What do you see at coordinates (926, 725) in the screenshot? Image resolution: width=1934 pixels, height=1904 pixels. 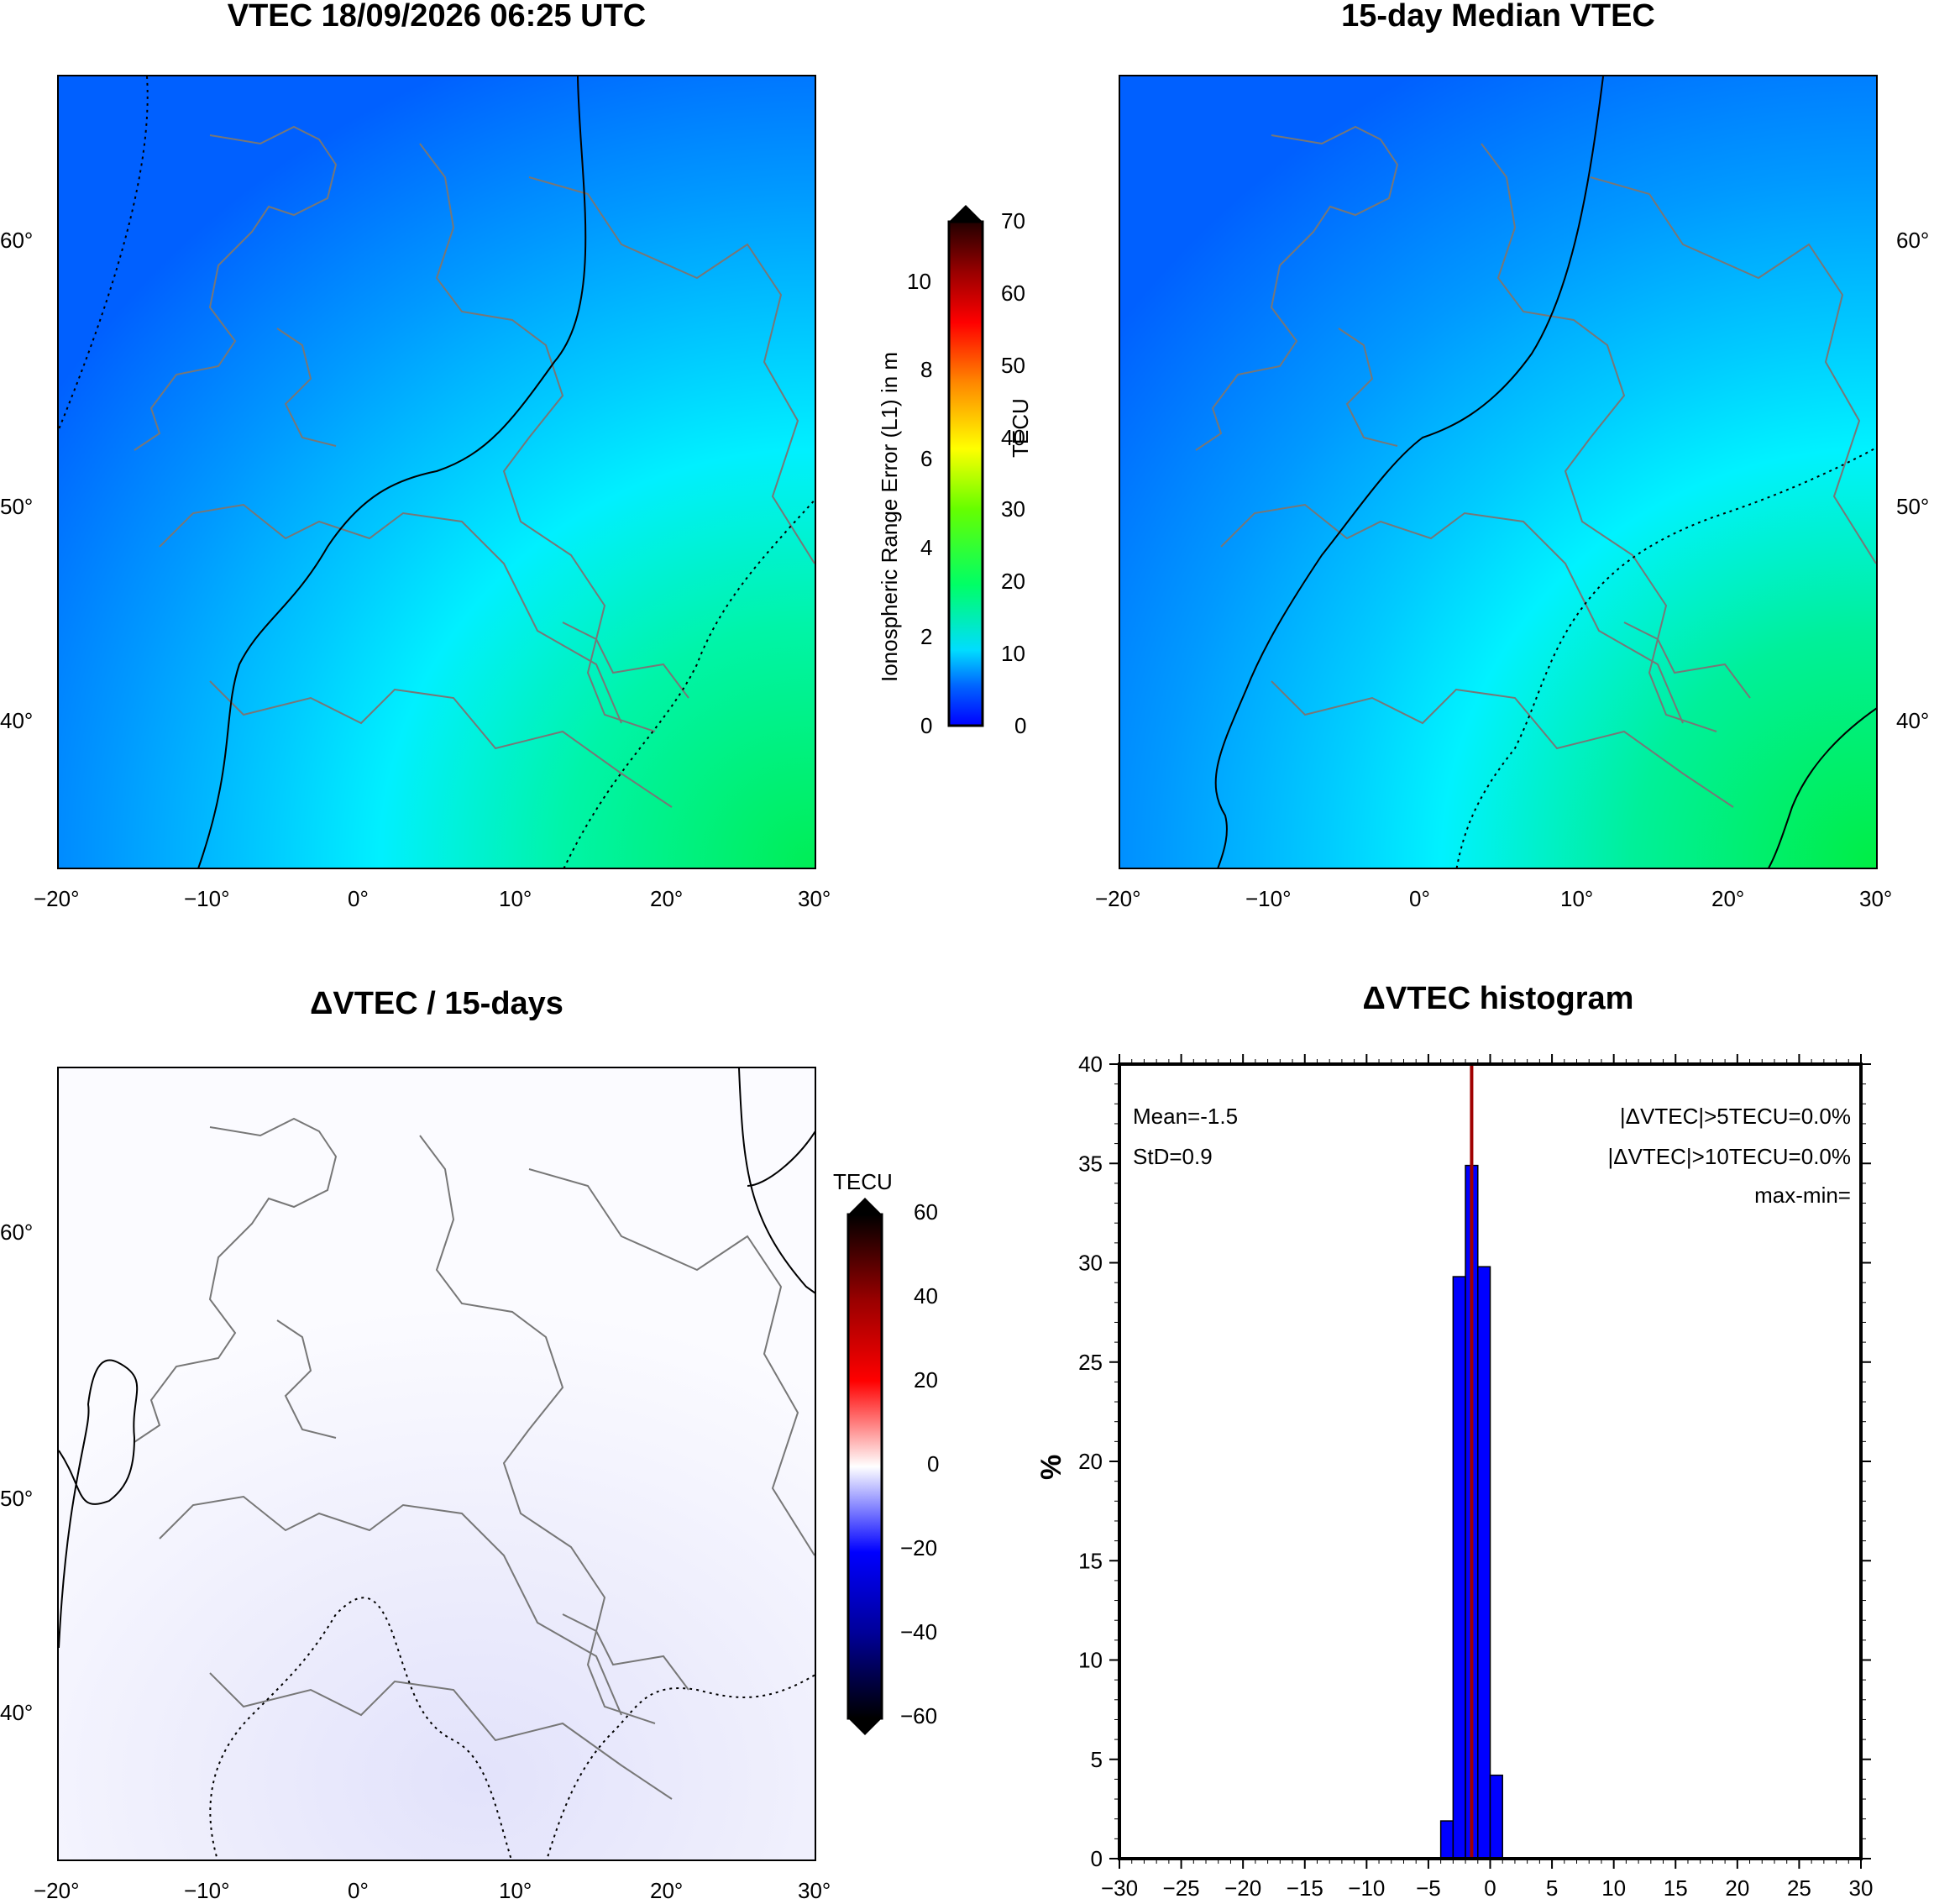 I see `vtec-colorbar-m-tick: 0` at bounding box center [926, 725].